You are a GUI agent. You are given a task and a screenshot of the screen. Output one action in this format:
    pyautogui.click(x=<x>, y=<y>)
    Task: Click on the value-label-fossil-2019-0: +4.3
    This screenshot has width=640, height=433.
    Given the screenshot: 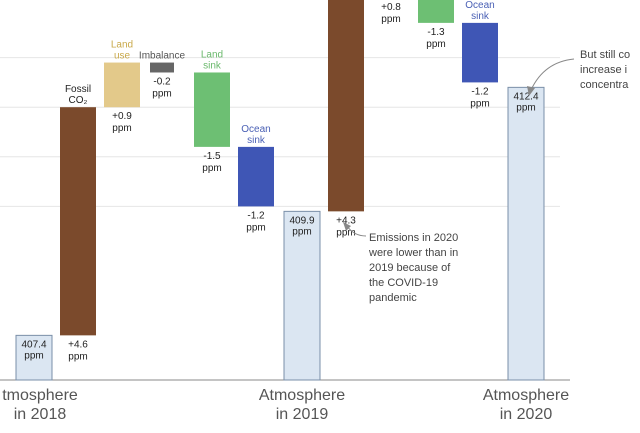 What is the action you would take?
    pyautogui.click(x=346, y=220)
    